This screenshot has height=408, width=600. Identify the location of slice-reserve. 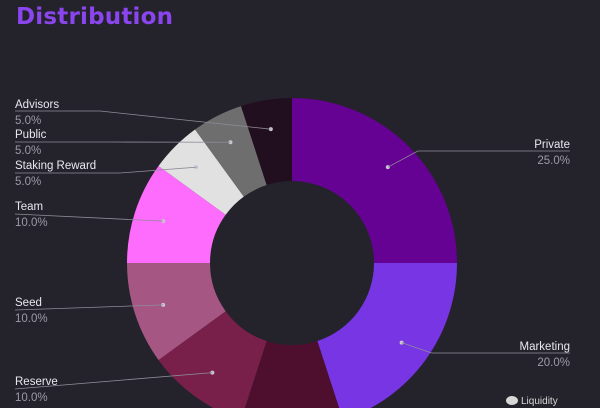
(212, 359).